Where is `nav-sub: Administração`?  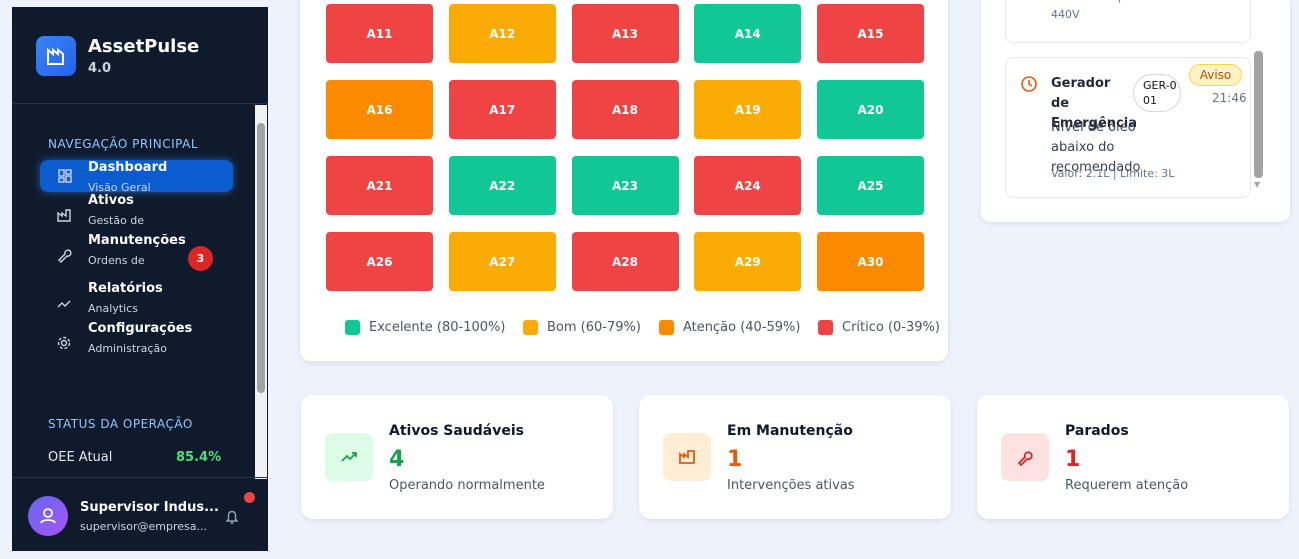
nav-sub: Administração is located at coordinates (127, 348).